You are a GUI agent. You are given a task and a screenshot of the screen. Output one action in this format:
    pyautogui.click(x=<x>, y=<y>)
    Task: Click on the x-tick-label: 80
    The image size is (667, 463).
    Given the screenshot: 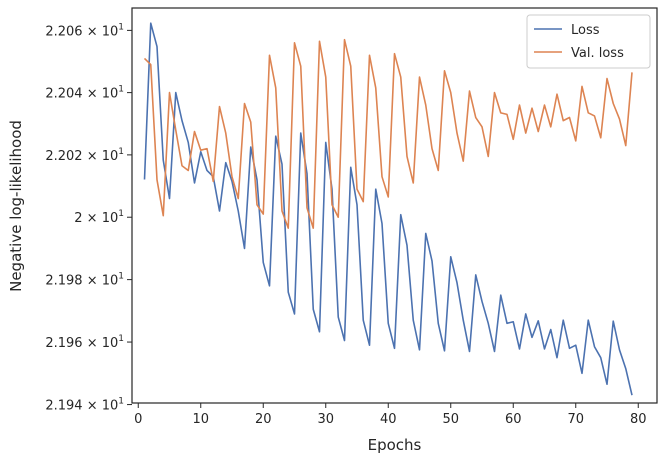 What is the action you would take?
    pyautogui.click(x=638, y=419)
    